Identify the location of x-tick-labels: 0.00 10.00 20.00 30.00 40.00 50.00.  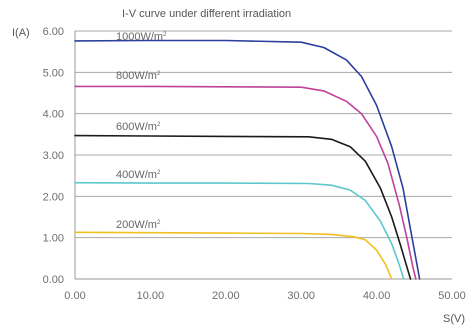
(264, 296).